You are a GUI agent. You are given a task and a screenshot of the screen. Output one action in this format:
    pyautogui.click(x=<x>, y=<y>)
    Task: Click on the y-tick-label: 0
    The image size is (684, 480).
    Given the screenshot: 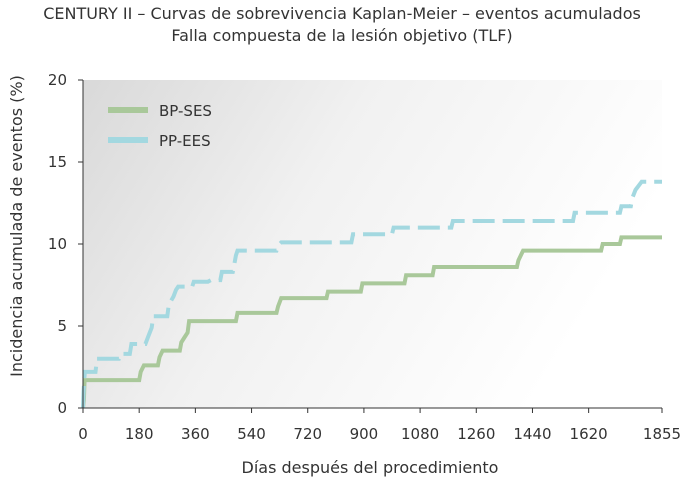 What is the action you would take?
    pyautogui.click(x=62, y=408)
    